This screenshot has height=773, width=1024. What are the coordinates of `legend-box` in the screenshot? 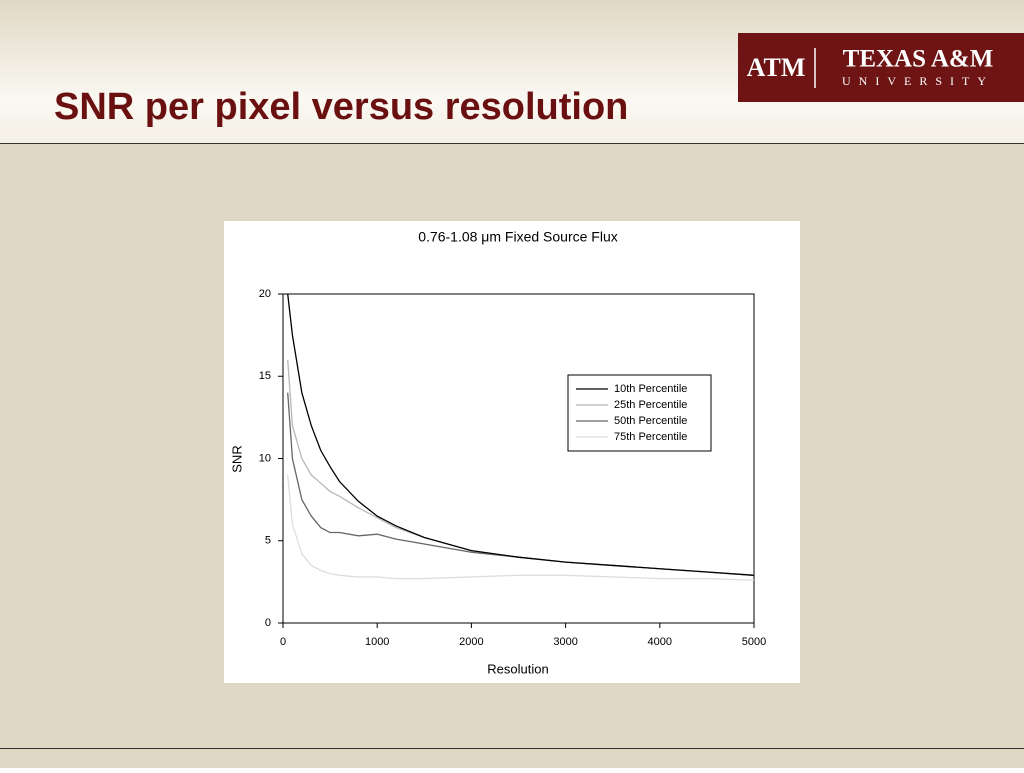 It's located at (639, 413).